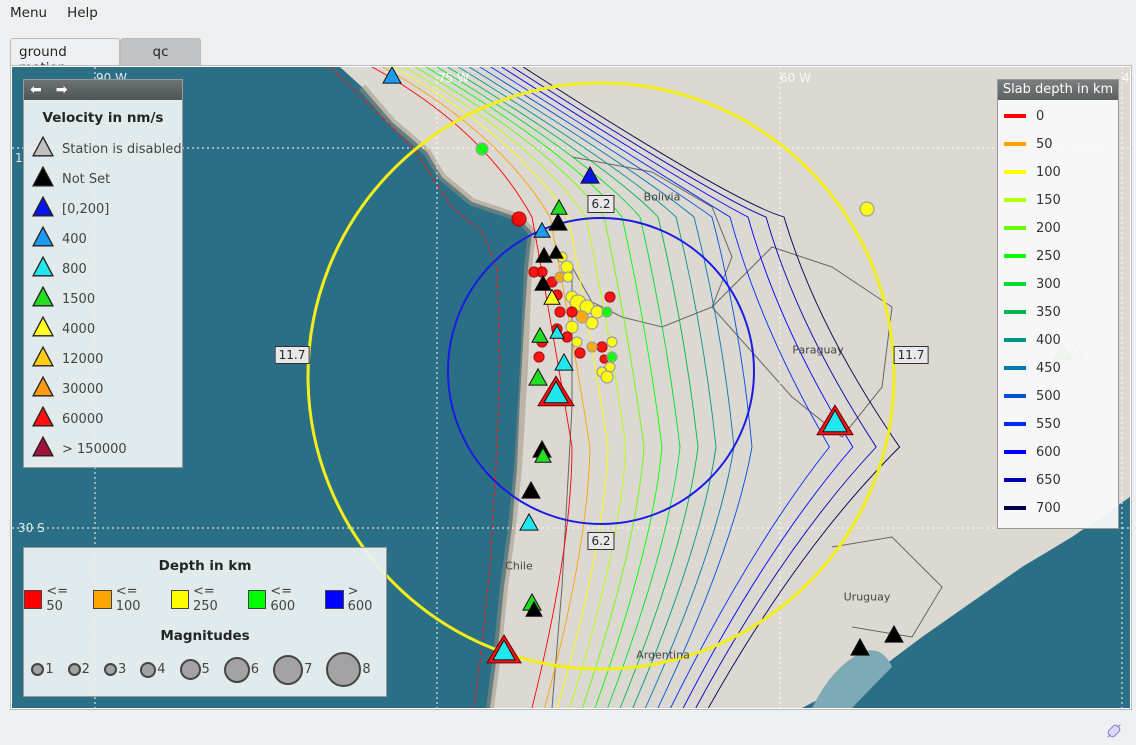 Image resolution: width=1136 pixels, height=745 pixels. I want to click on velocity-legend-label: 400, so click(74, 239).